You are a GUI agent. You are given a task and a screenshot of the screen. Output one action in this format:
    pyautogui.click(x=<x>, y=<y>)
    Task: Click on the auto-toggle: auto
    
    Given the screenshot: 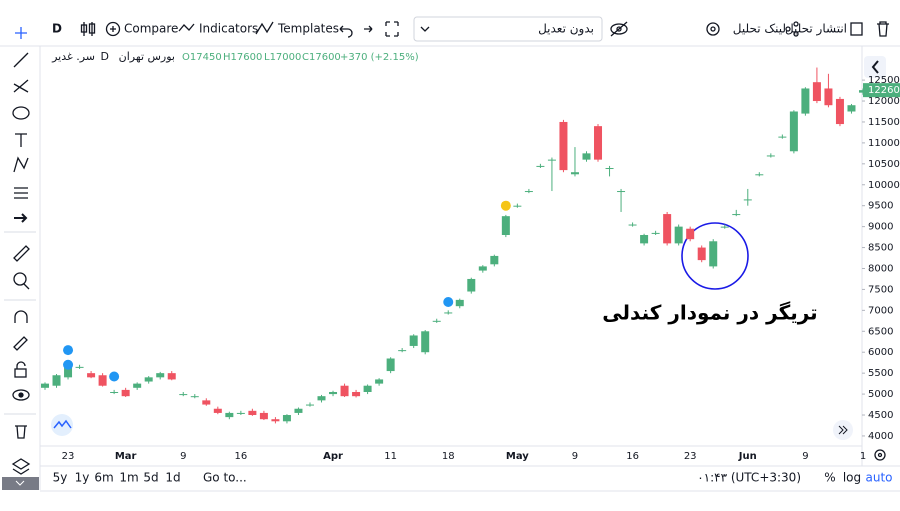 What is the action you would take?
    pyautogui.click(x=878, y=478)
    